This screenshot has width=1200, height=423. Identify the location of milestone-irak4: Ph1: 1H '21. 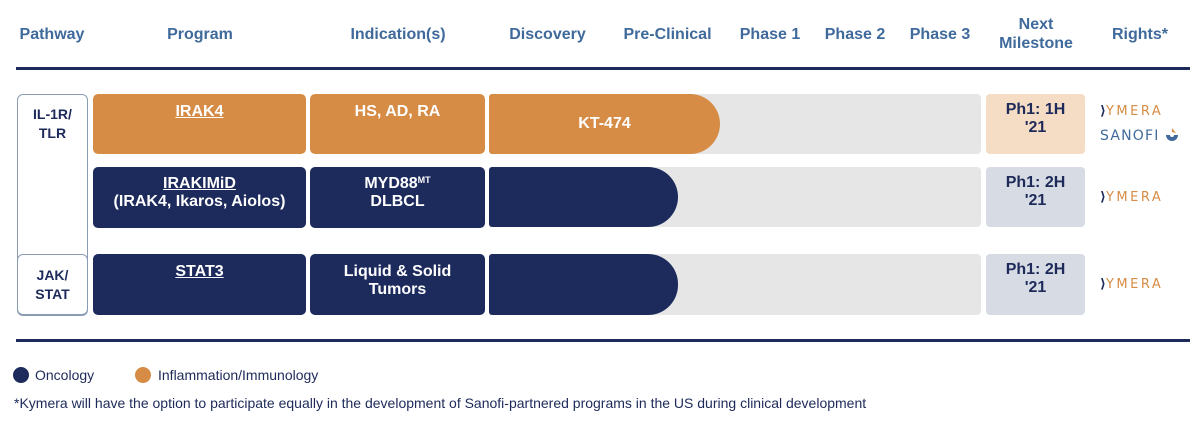
(1035, 124).